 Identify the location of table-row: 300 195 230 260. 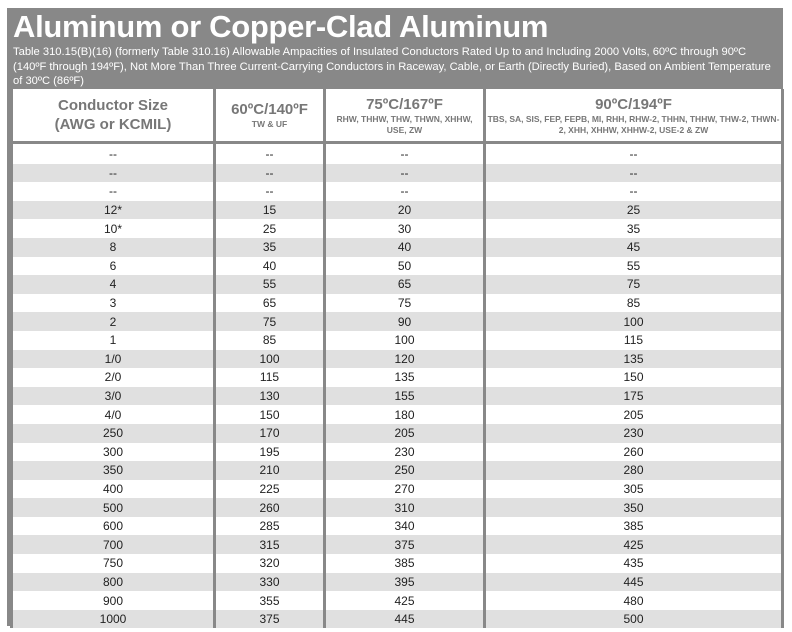
(397, 452).